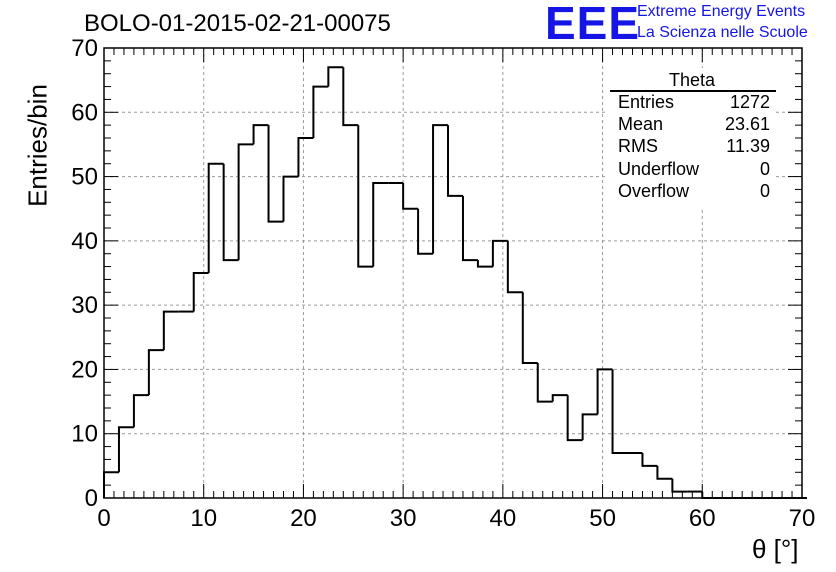 This screenshot has height=572, width=836. What do you see at coordinates (303, 518) in the screenshot?
I see `x-tick-label: 20` at bounding box center [303, 518].